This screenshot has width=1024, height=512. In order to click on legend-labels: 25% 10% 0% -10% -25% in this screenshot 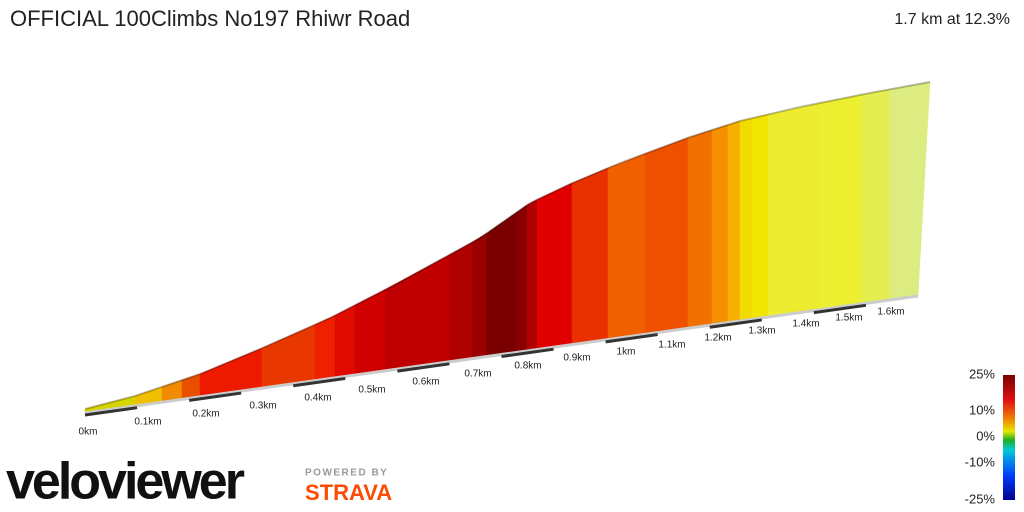, I will do `click(980, 436)`.